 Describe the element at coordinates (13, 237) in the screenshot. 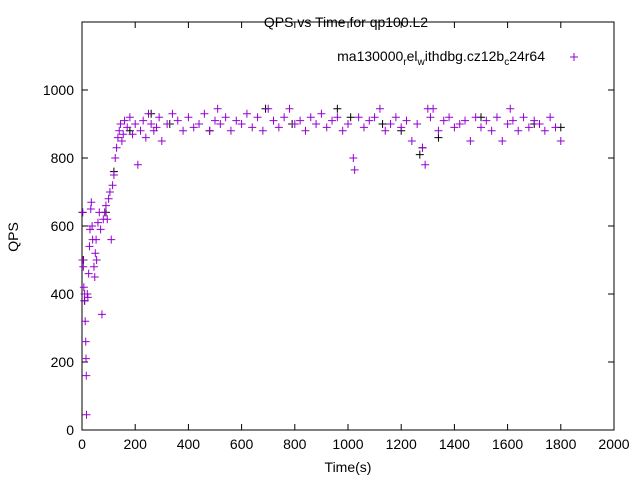

I see `y-axis-label: QPS` at that location.